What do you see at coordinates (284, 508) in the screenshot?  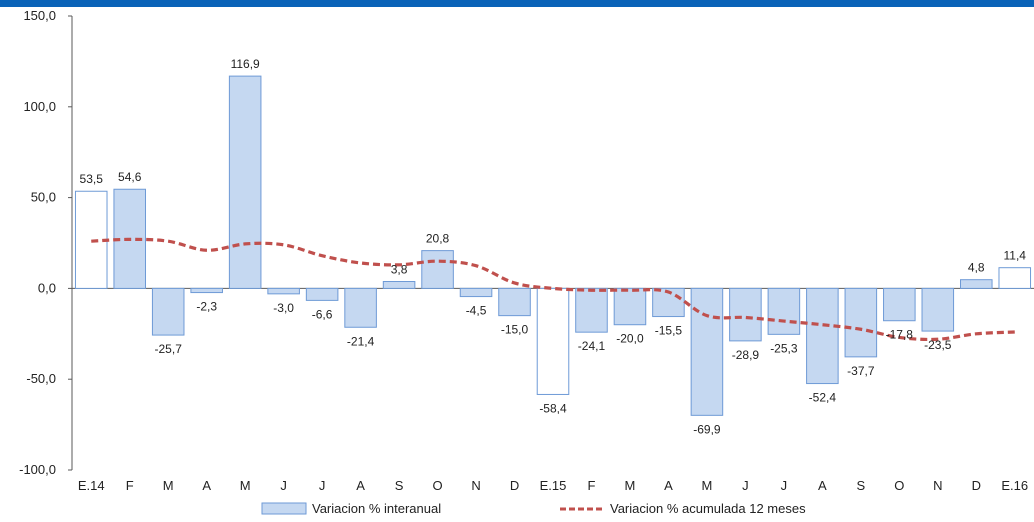 I see `legend-swatch-bars` at bounding box center [284, 508].